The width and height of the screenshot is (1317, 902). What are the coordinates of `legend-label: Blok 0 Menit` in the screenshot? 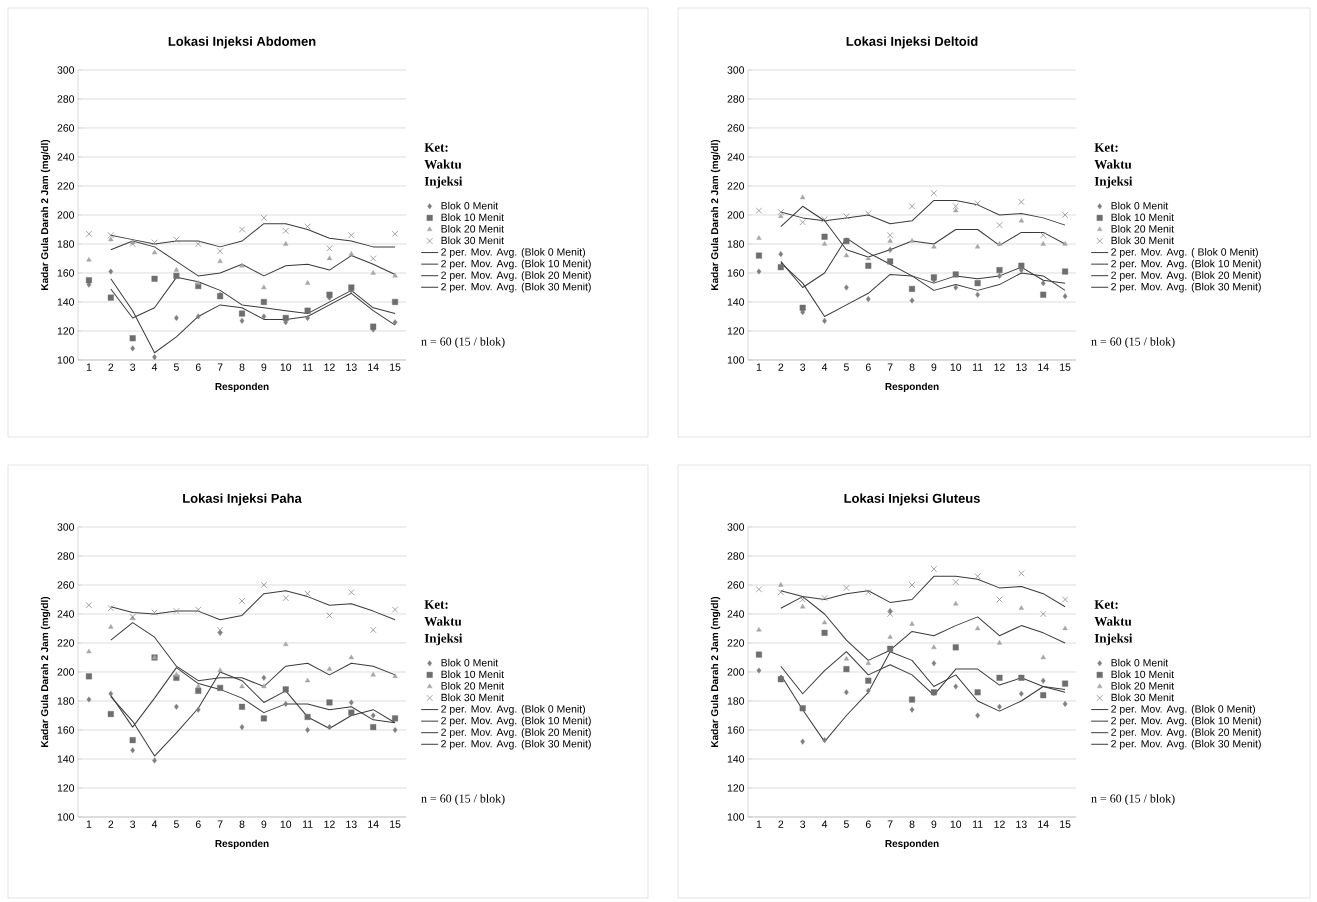 It's located at (1140, 662).